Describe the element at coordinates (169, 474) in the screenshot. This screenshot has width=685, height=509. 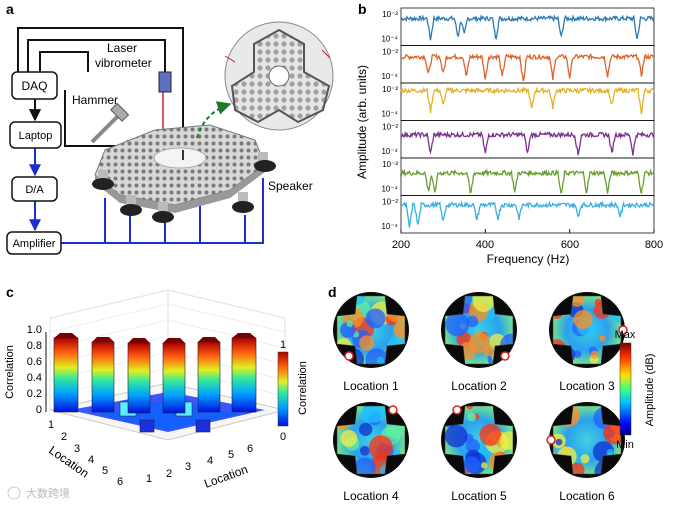
I see `c-ytick: 2` at that location.